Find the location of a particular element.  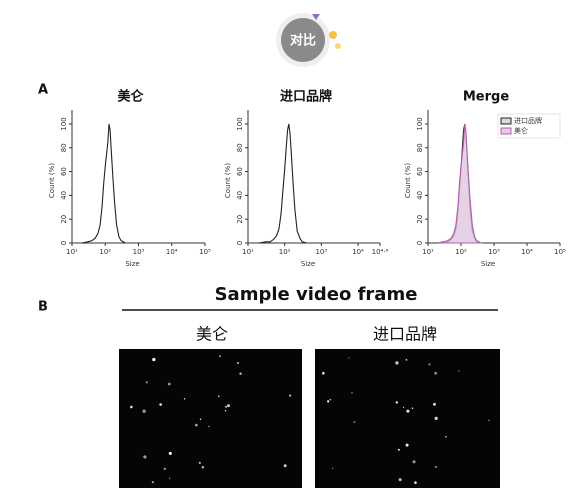

series-line is located at coordinates (103, 183).